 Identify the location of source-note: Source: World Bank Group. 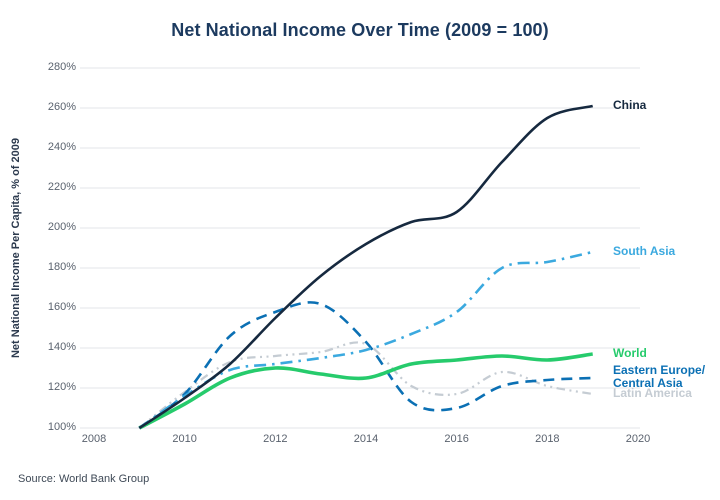
(84, 479).